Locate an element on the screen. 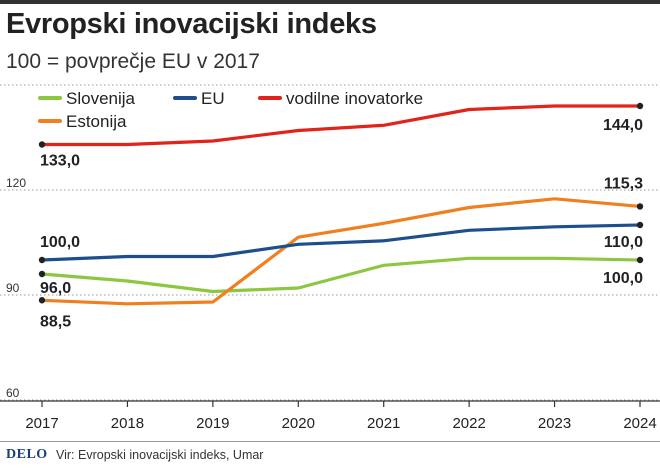 This screenshot has height=473, width=660. start-value-label: 96,0 is located at coordinates (55, 288).